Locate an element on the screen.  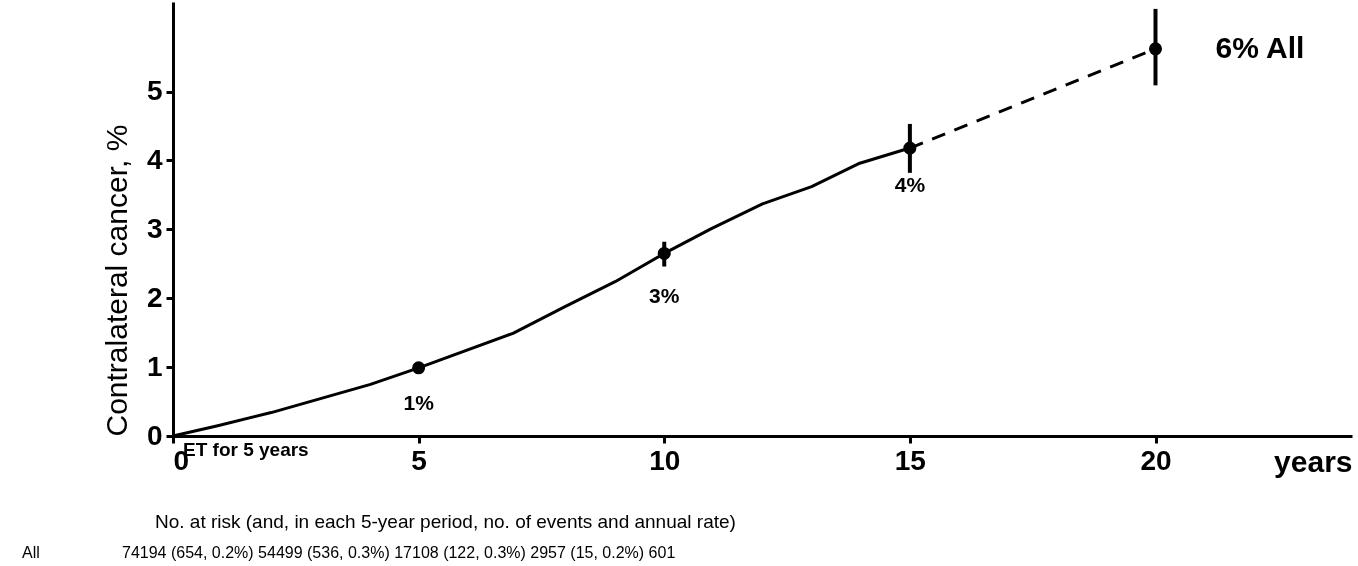
x-tick-label: 5 is located at coordinates (419, 460).